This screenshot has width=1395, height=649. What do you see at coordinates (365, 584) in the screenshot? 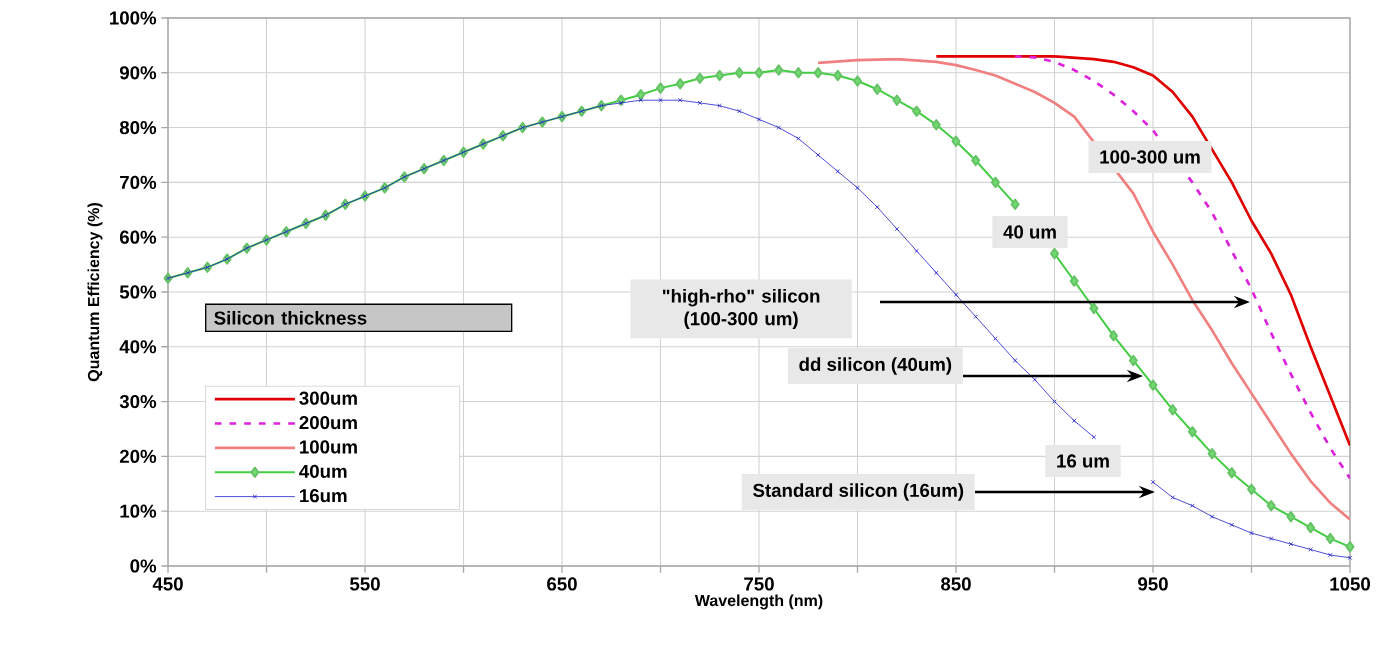
I see `x-tick-label: 550` at bounding box center [365, 584].